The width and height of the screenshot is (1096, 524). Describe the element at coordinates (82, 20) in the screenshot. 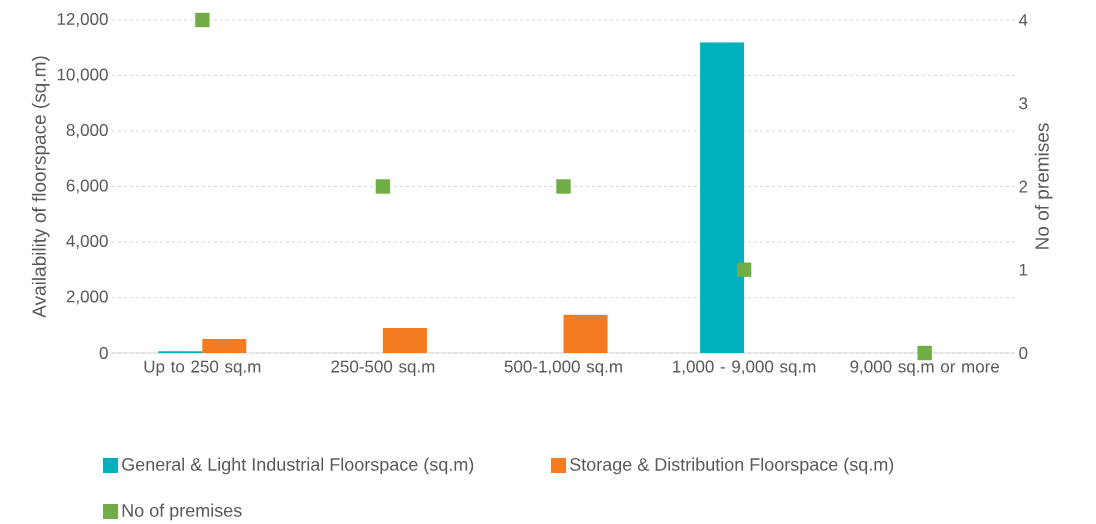

I see `y-tick-label: 12,000` at that location.